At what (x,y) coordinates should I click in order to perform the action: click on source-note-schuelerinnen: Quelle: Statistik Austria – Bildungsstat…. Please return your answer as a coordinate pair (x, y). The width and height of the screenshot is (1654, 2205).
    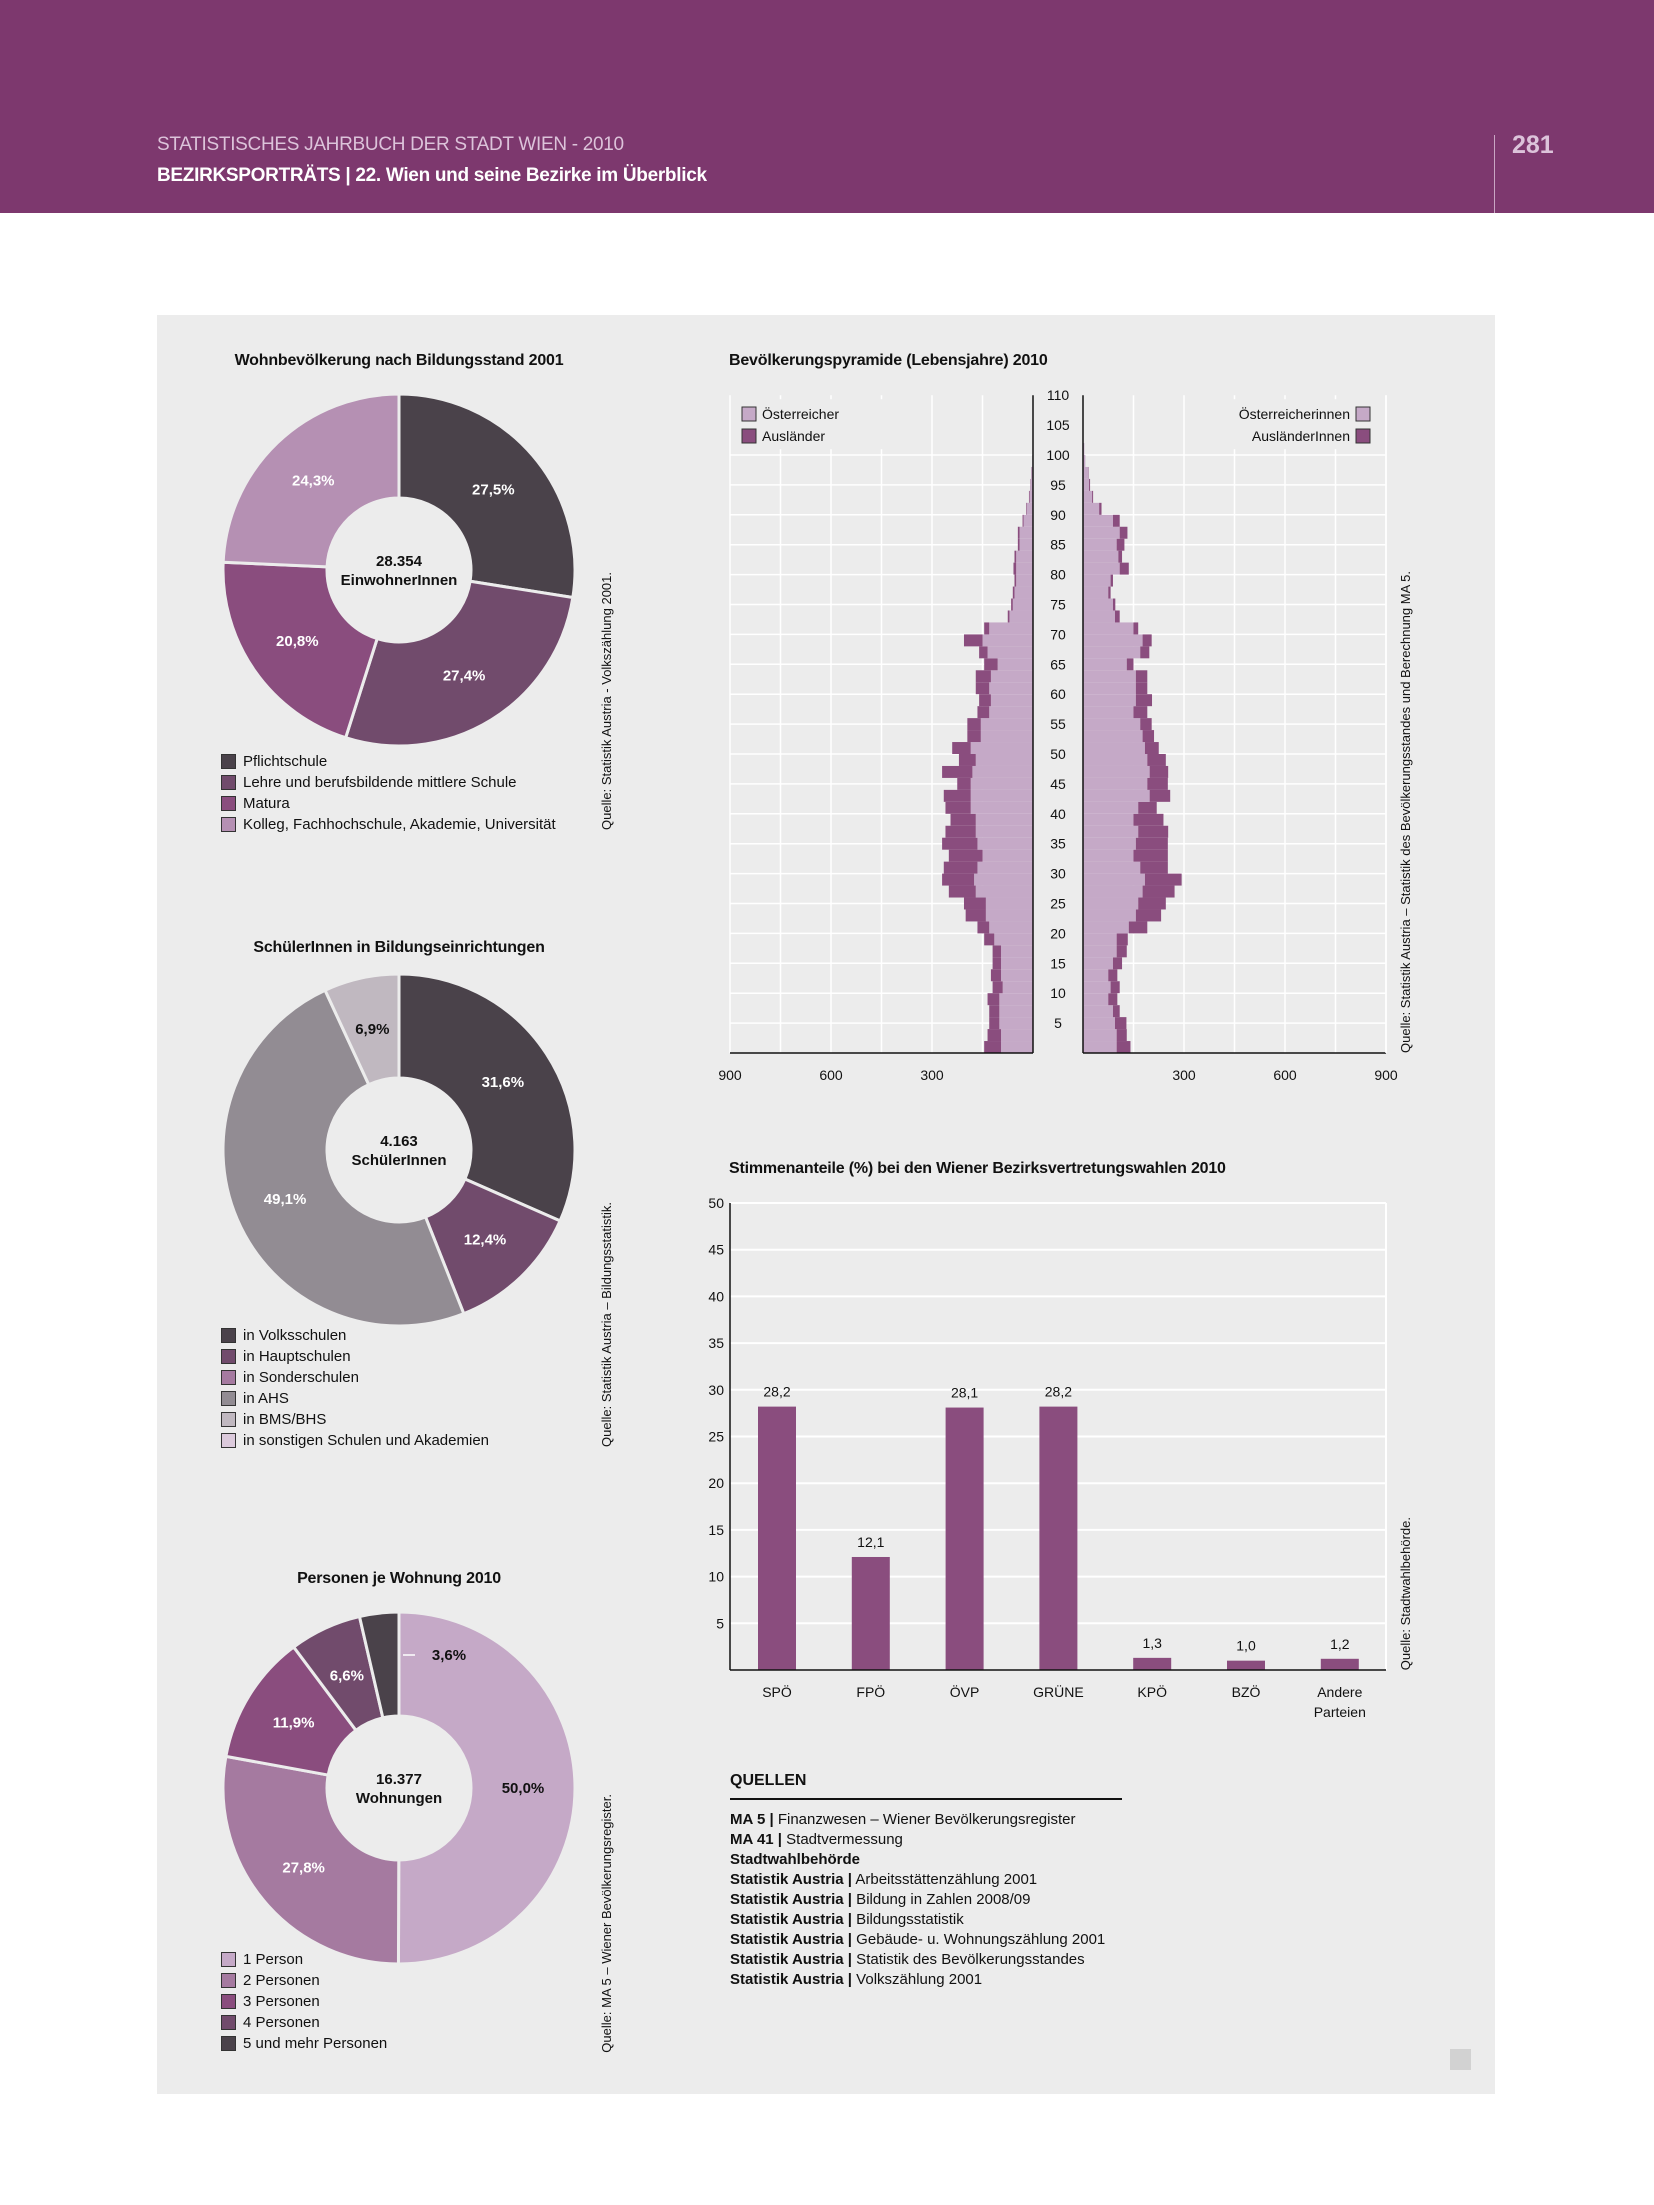
    Looking at the image, I should click on (606, 1324).